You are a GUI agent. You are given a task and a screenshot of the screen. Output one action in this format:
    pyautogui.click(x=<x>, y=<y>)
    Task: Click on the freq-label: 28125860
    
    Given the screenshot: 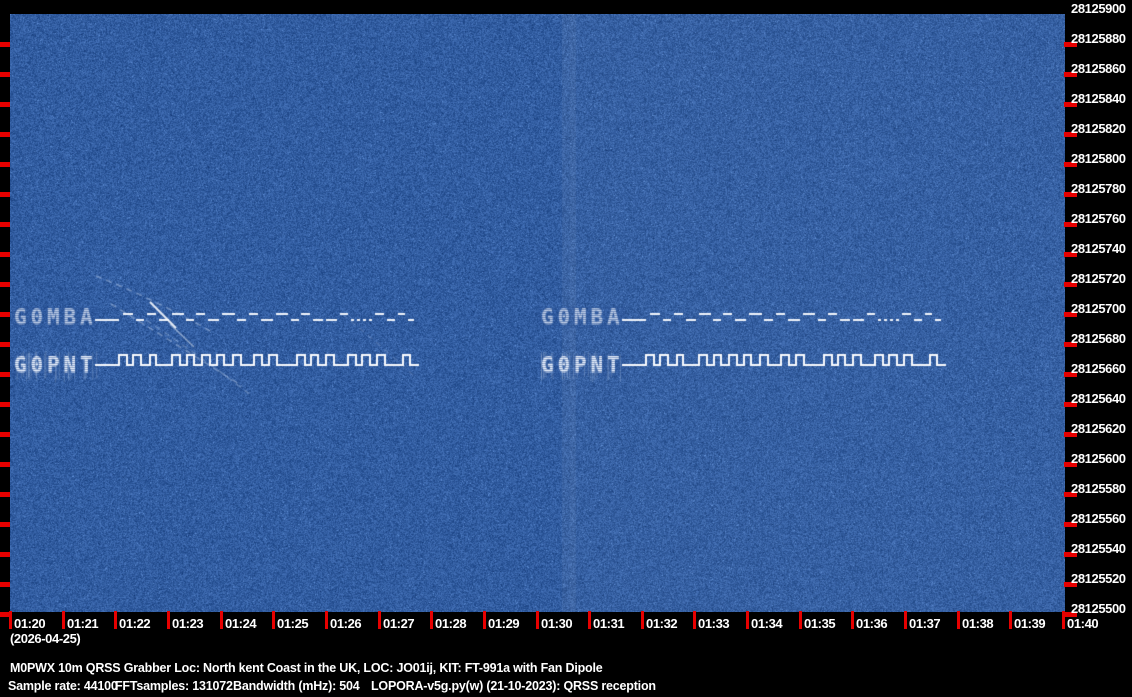 What is the action you would take?
    pyautogui.click(x=1098, y=68)
    